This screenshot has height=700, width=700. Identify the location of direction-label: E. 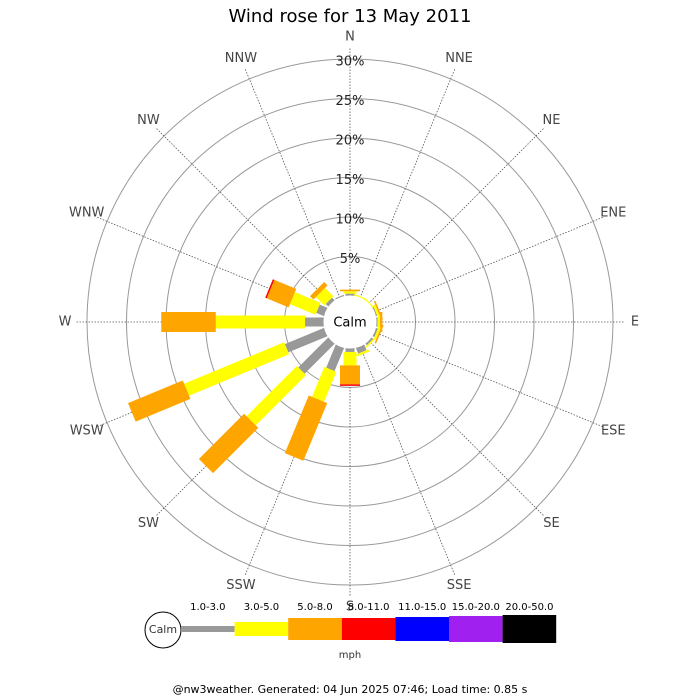
(635, 322).